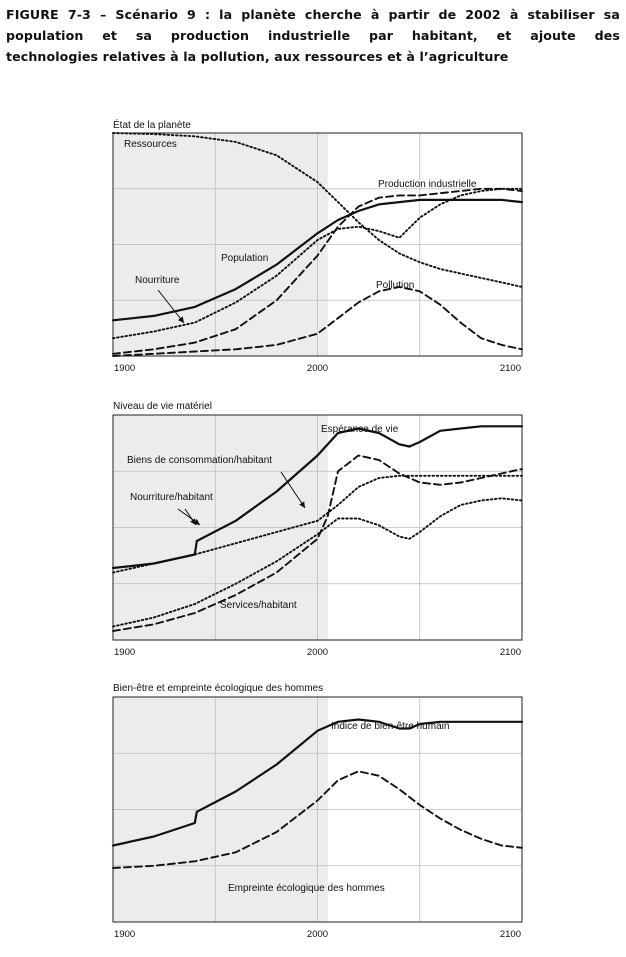 This screenshot has height=957, width=626. Describe the element at coordinates (317, 524) in the screenshot. I see `series-line-nourriture-habitant` at that location.